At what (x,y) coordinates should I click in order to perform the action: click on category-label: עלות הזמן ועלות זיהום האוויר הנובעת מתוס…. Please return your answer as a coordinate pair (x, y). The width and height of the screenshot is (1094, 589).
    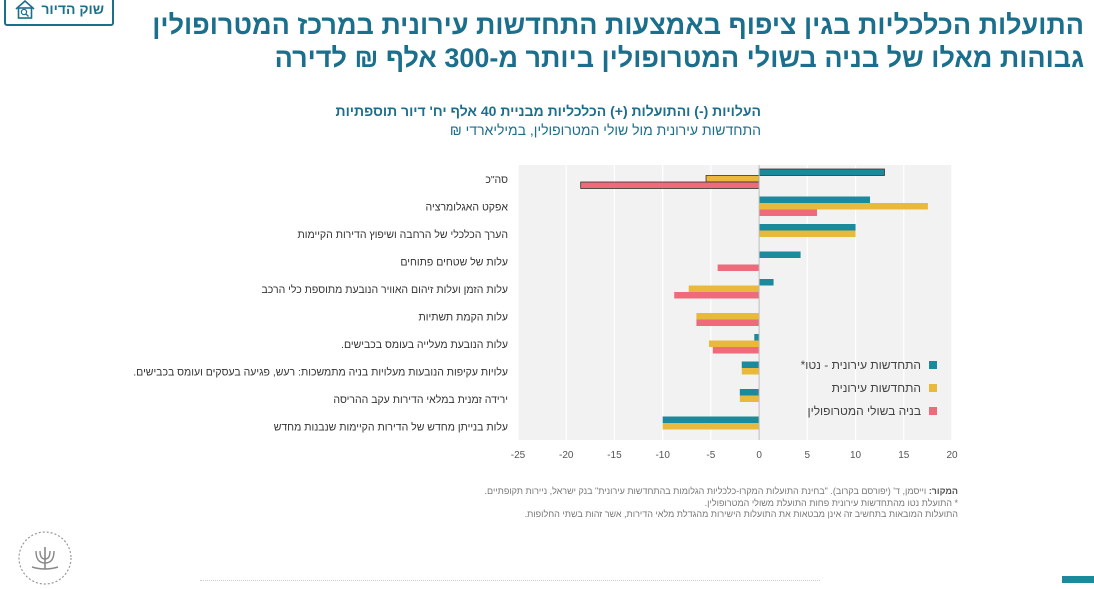
    Looking at the image, I should click on (385, 290).